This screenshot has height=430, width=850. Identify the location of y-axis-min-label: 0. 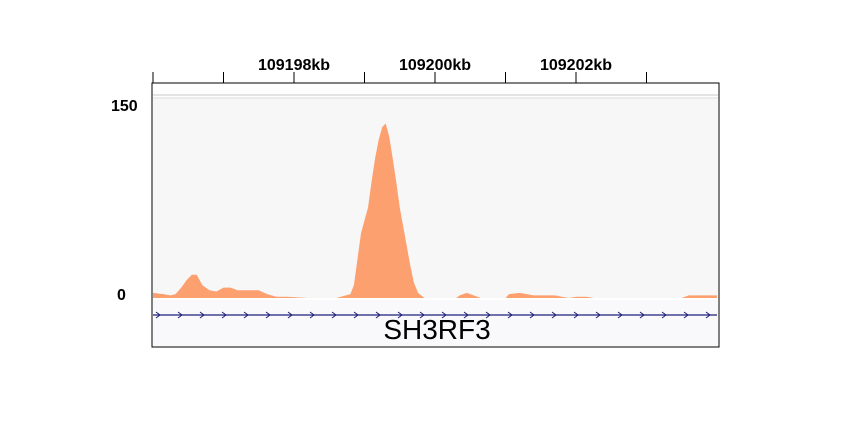
(121, 295).